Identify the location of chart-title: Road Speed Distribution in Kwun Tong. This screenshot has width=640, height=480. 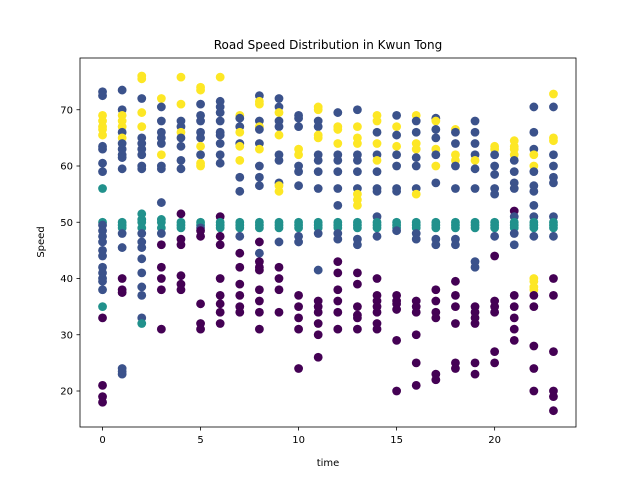
(328, 45).